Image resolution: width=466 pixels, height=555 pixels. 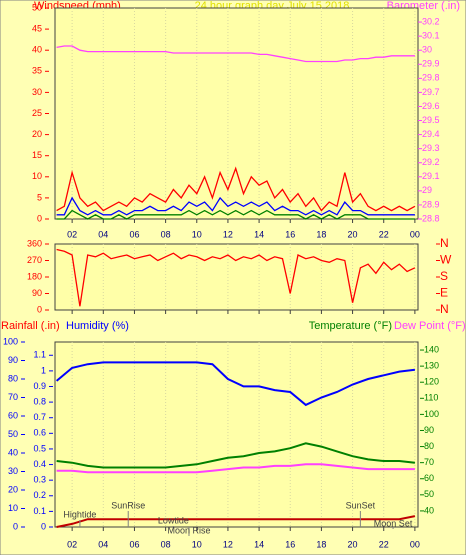 What do you see at coordinates (39, 197) in the screenshot?
I see `y-tick-label: 5` at bounding box center [39, 197].